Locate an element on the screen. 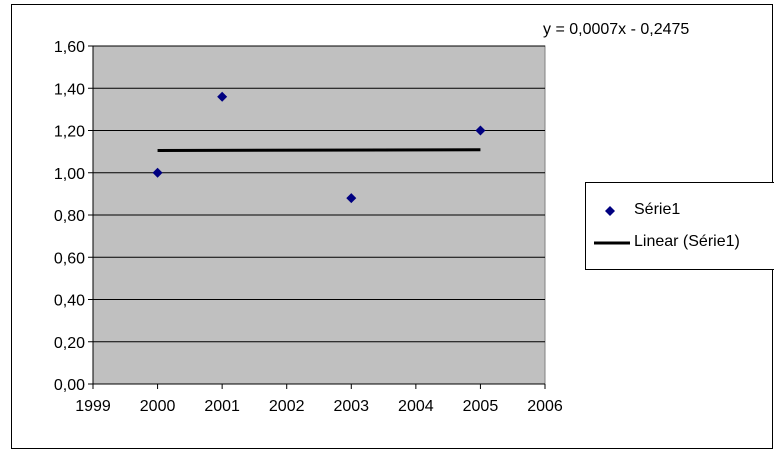  x-tick-labels: 1999 2000 2001 2002 2003 2004 2005 2006 is located at coordinates (319, 406).